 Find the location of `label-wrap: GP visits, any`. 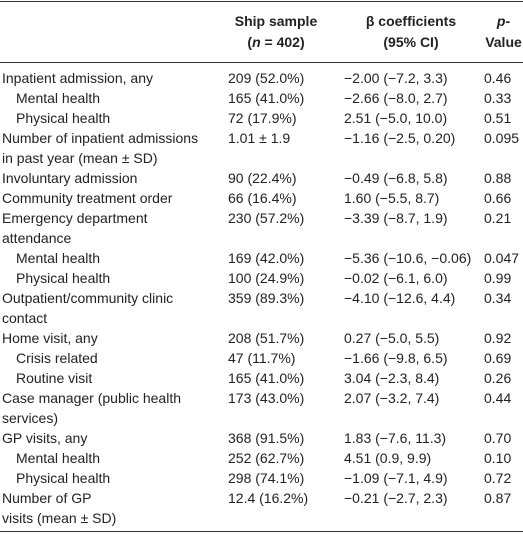

label-wrap: GP visits, any is located at coordinates (107, 438).